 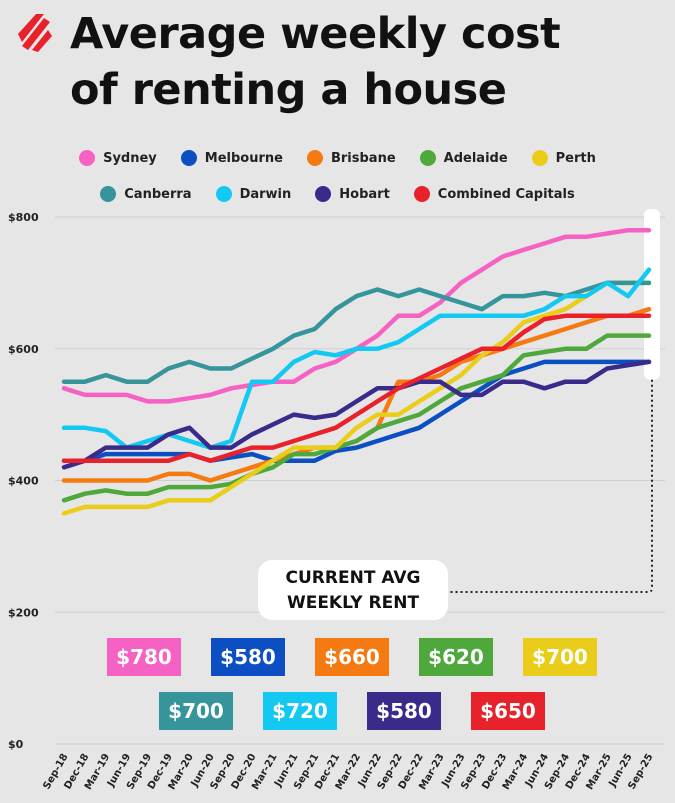 What do you see at coordinates (196, 711) in the screenshot?
I see `value-badge-canberra: $700` at bounding box center [196, 711].